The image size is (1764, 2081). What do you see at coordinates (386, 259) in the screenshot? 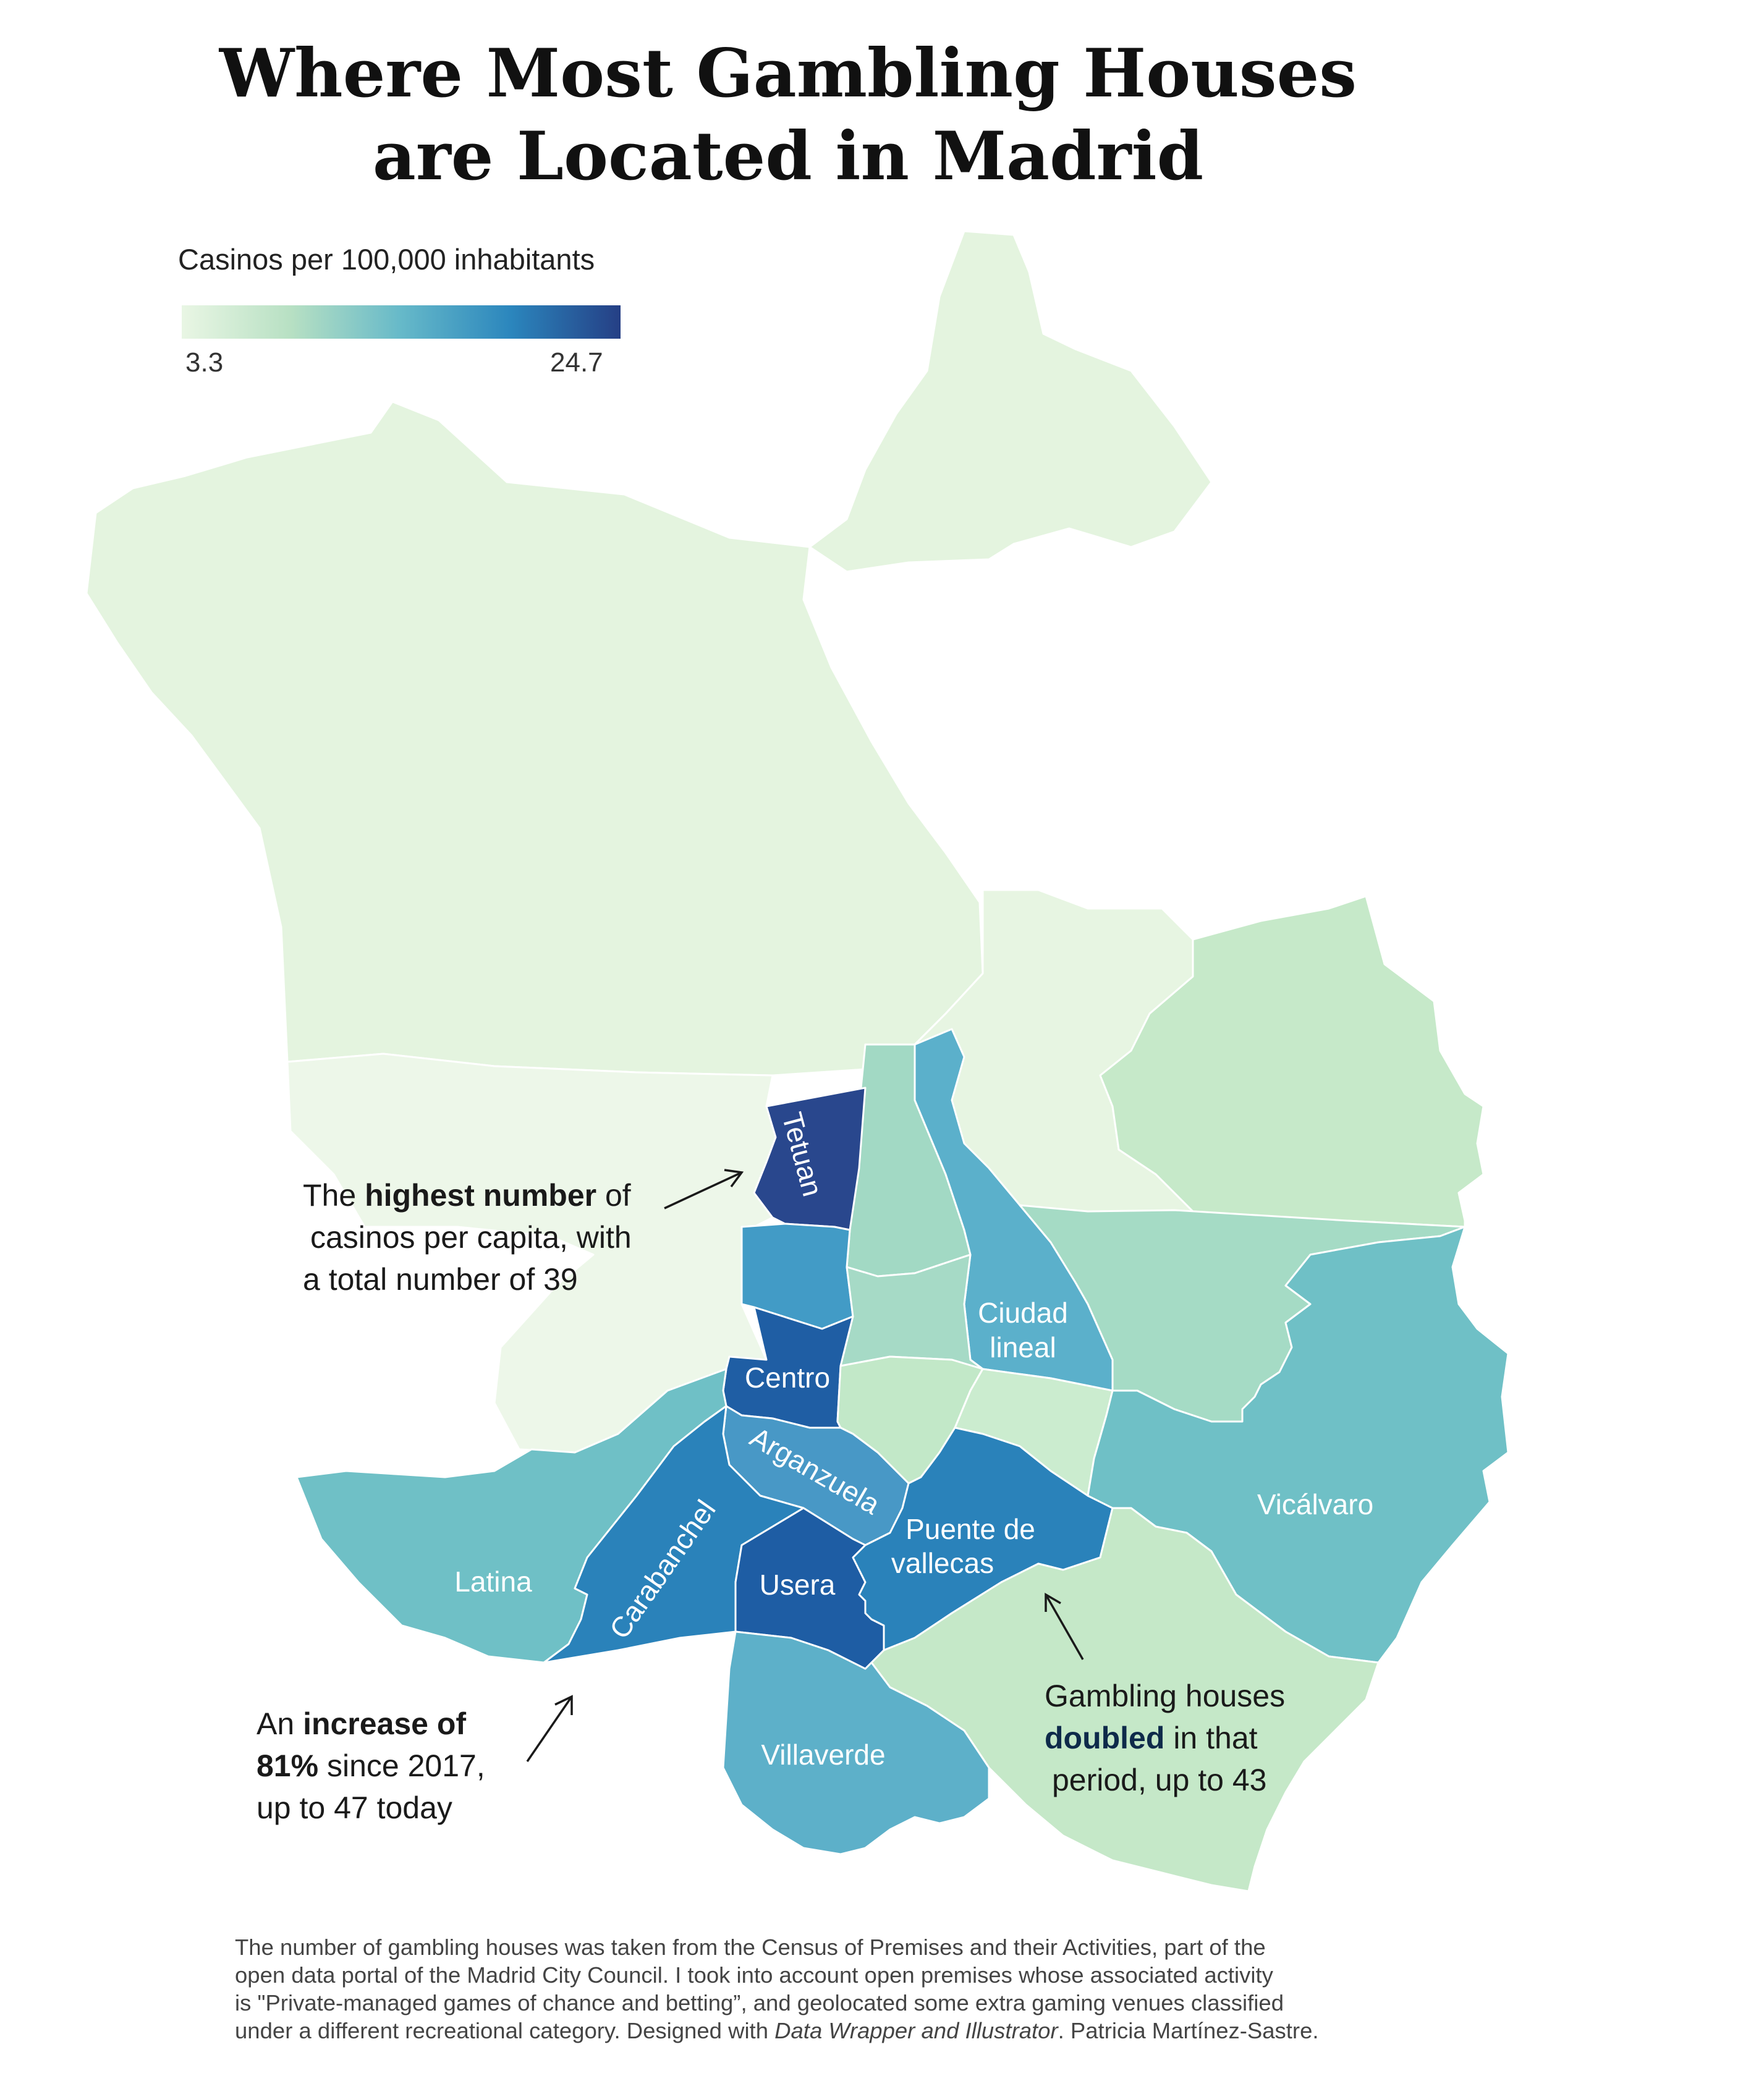
I see `legend-title: Casinos per 100,000 inhabitants` at bounding box center [386, 259].